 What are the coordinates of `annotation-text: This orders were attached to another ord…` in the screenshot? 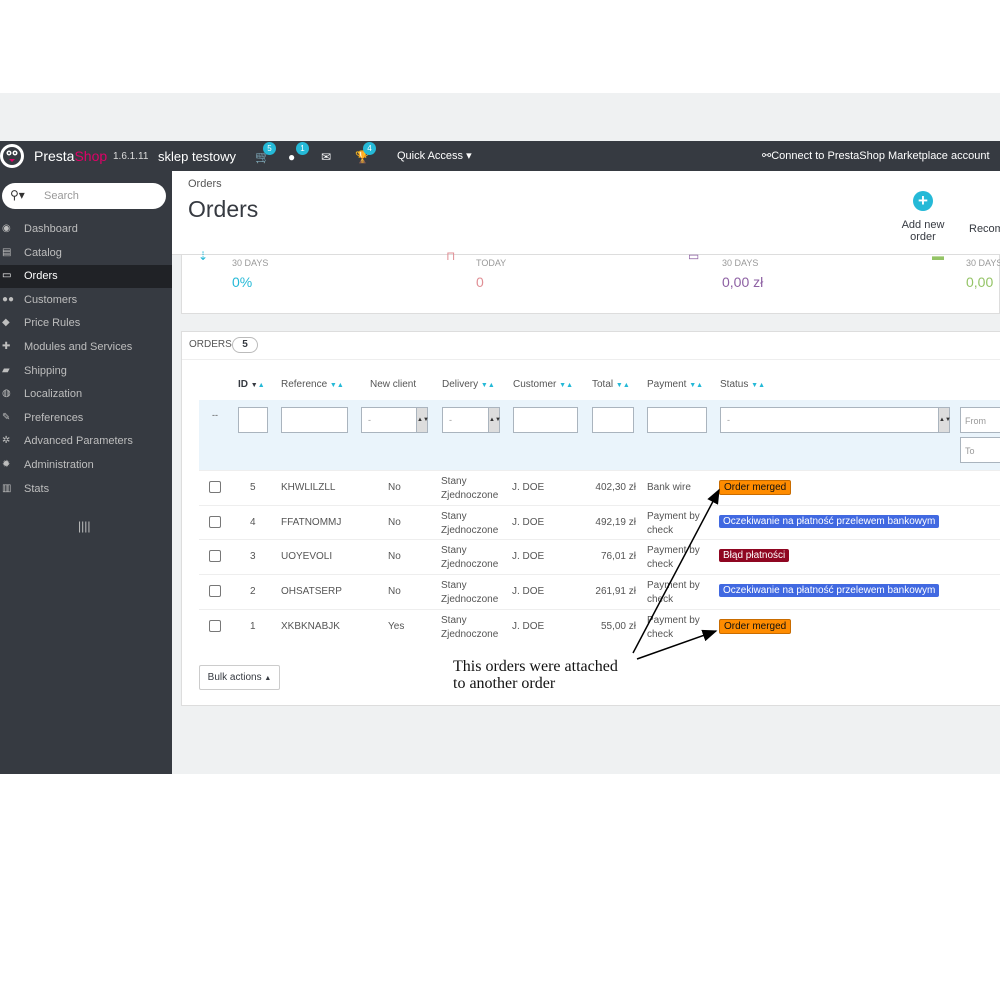 It's located at (535, 675).